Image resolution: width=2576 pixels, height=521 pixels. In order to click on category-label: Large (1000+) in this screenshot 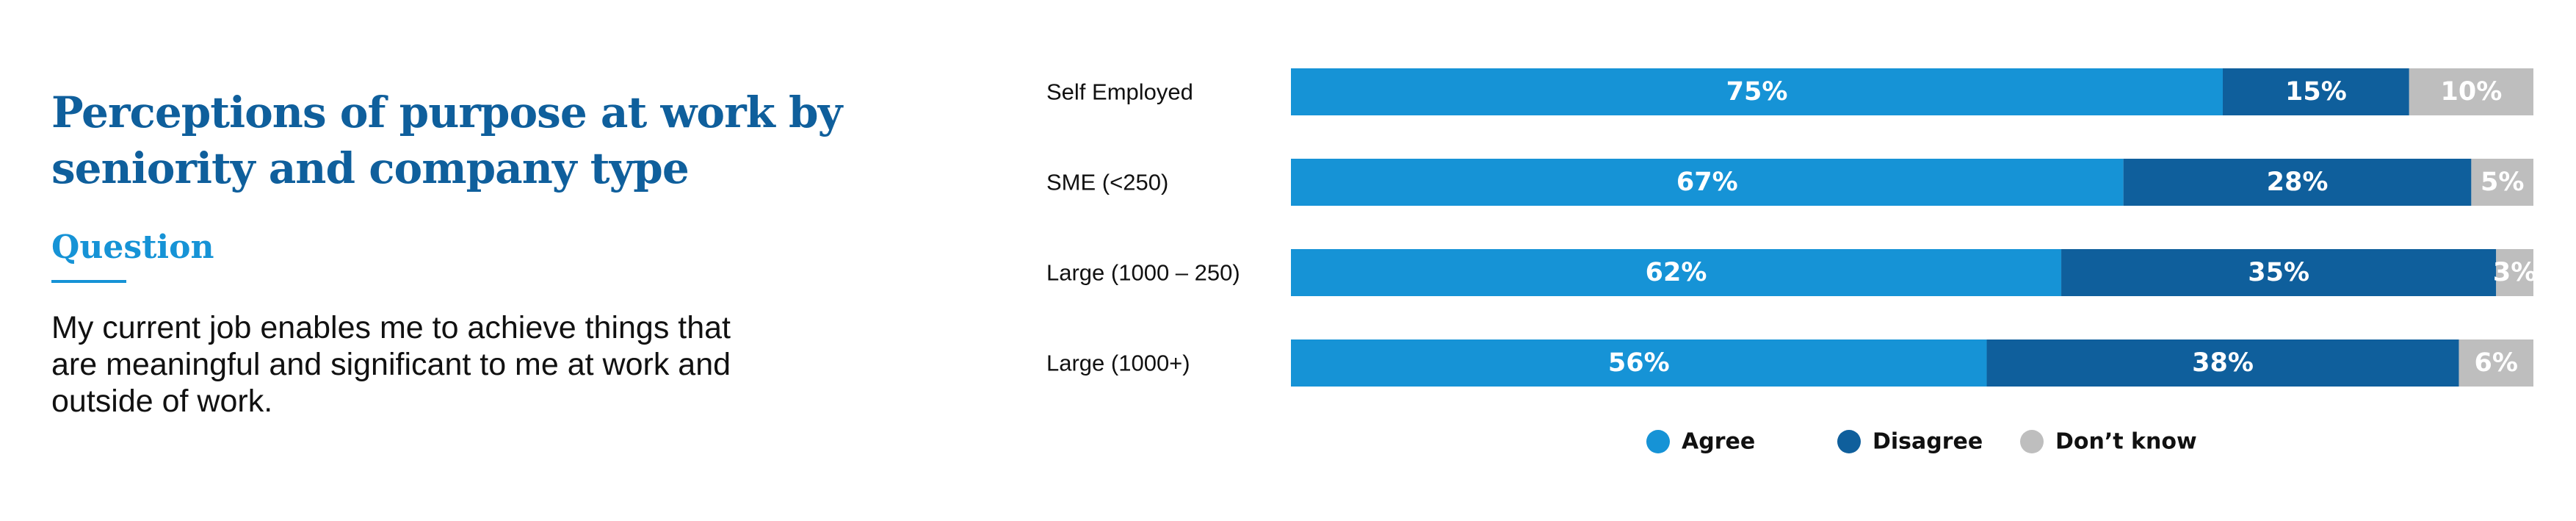, I will do `click(1118, 363)`.